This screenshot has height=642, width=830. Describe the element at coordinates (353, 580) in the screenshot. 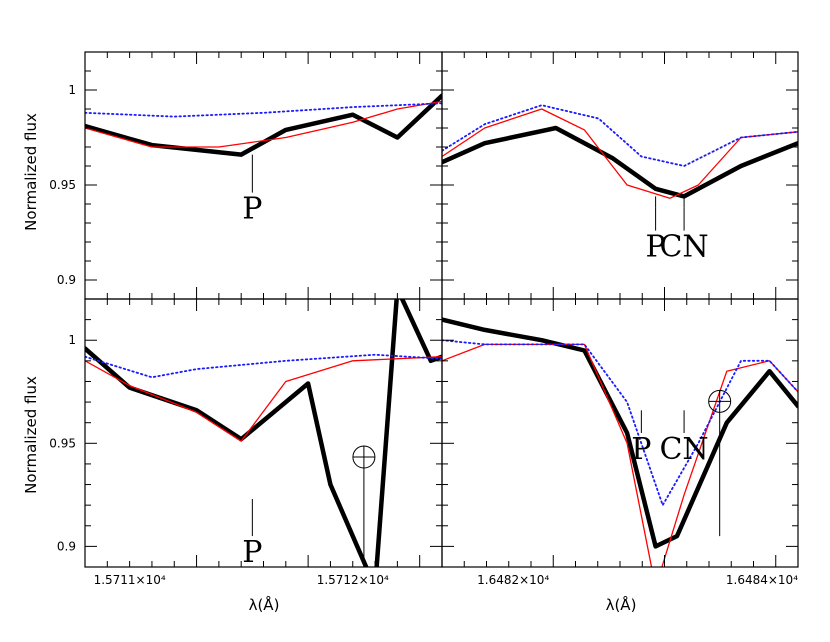

I see `x-tick-label: 1.5712×10⁴` at that location.